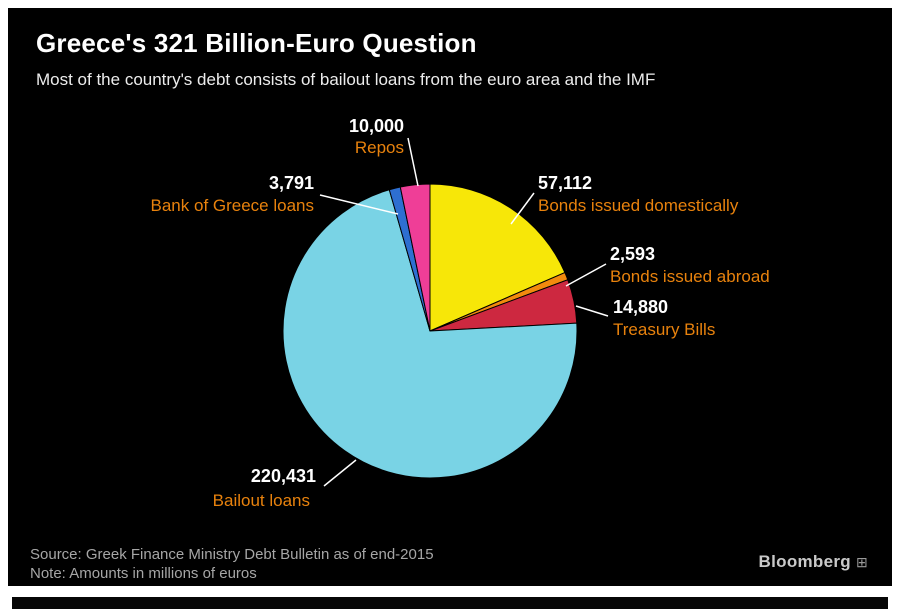 The width and height of the screenshot is (900, 612). I want to click on leader-line-bonds-abroad, so click(586, 275).